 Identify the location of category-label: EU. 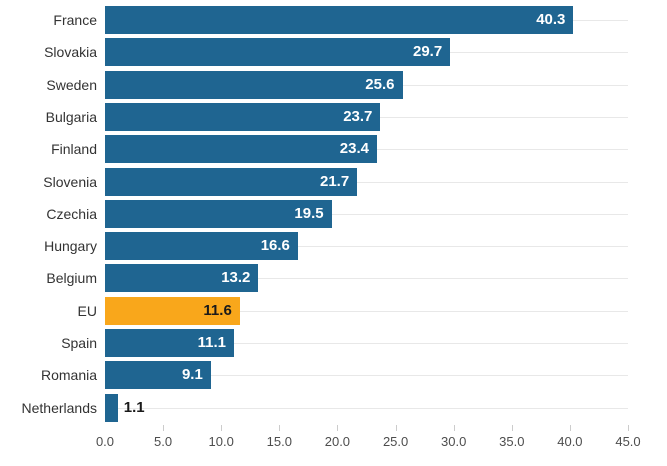
(87, 310).